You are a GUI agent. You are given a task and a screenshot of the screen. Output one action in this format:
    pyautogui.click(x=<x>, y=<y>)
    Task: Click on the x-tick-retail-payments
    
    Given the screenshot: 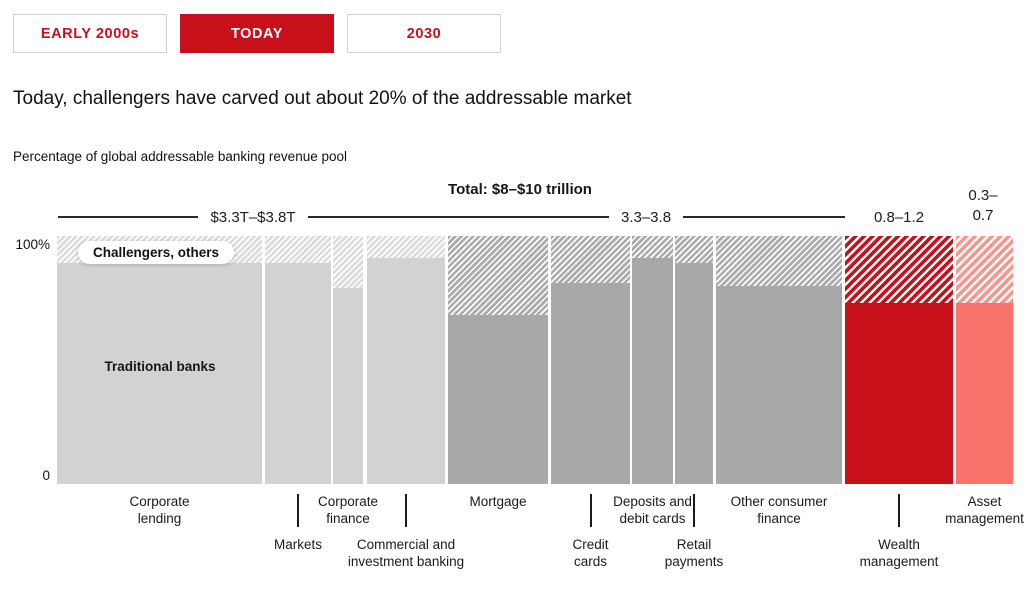 What is the action you would take?
    pyautogui.click(x=694, y=510)
    